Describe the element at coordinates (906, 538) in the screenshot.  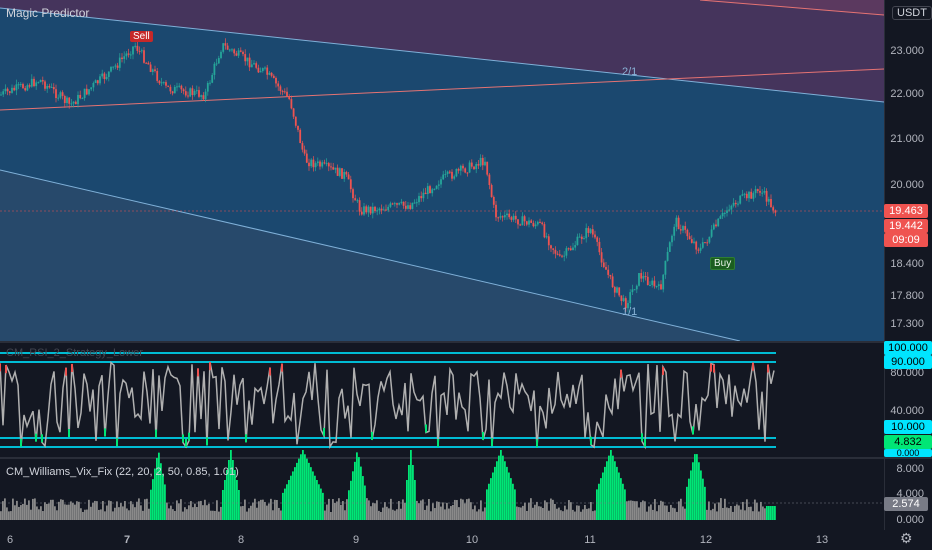
I see `chart-settings-icon: ⚙` at that location.